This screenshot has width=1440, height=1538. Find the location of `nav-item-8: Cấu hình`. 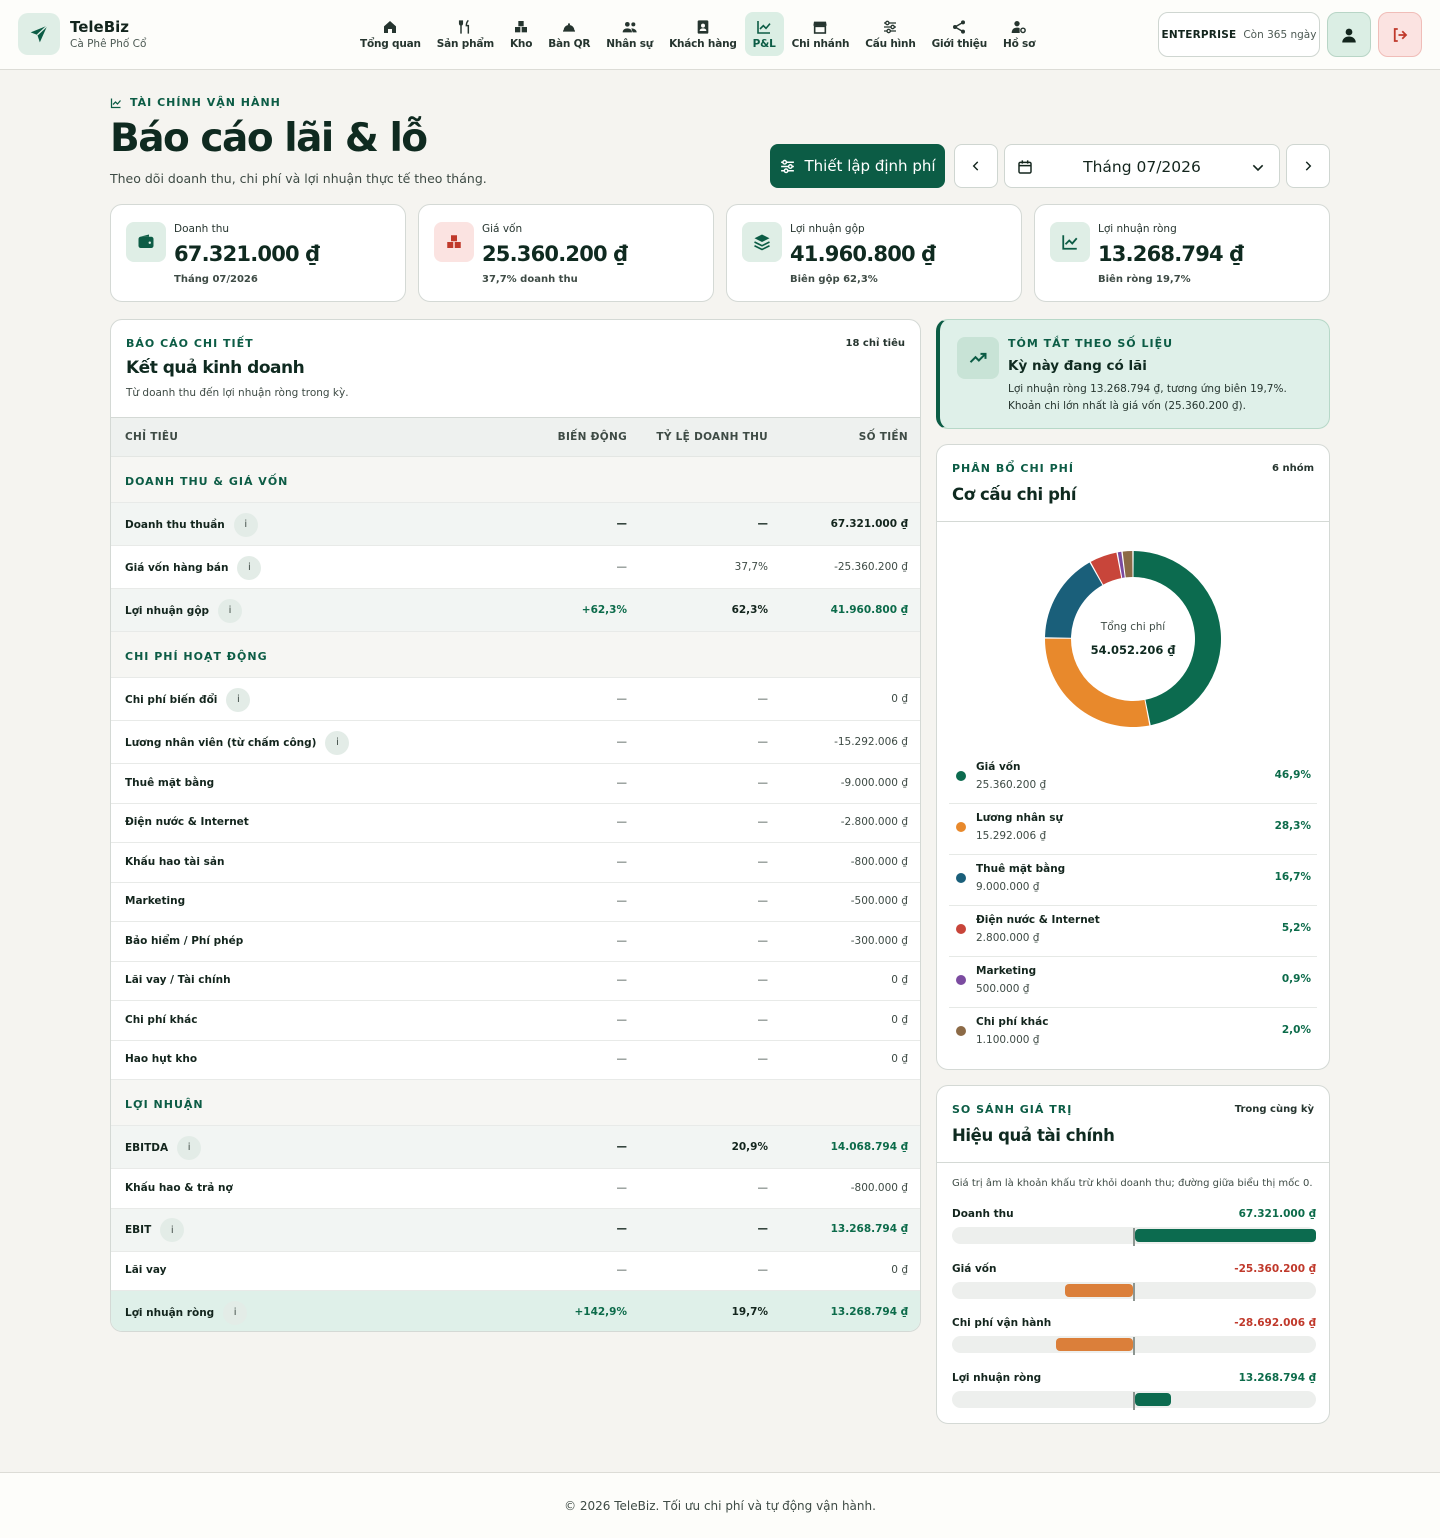

nav-item-8: Cấu hình is located at coordinates (890, 34).